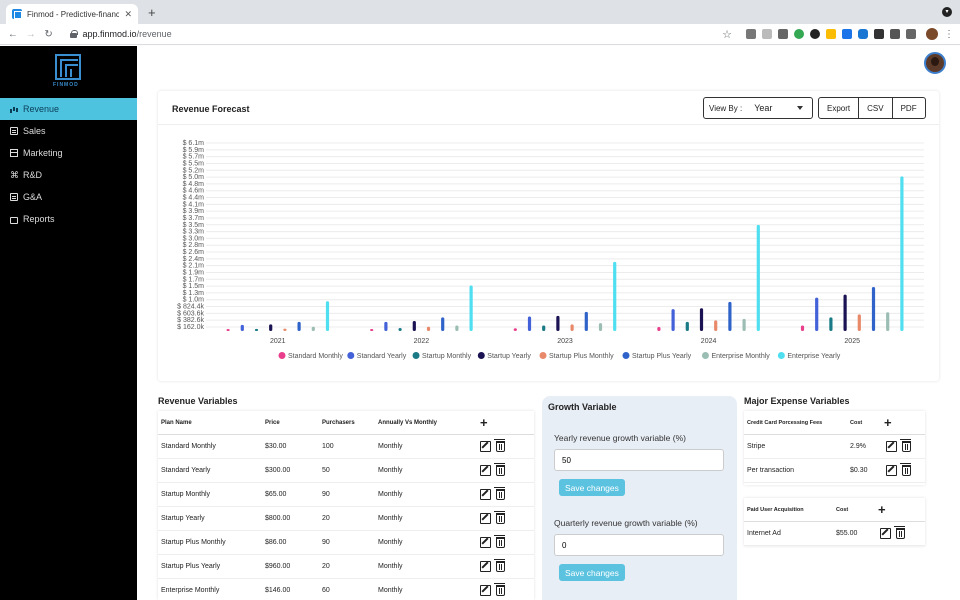  What do you see at coordinates (894, 34) in the screenshot?
I see `puzzle-icon` at bounding box center [894, 34].